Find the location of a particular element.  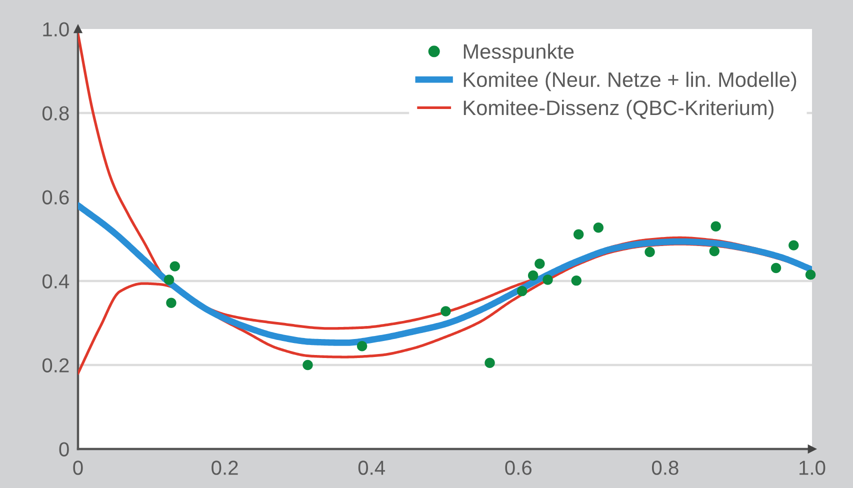

y-tick-label: 0.8 is located at coordinates (55, 113).